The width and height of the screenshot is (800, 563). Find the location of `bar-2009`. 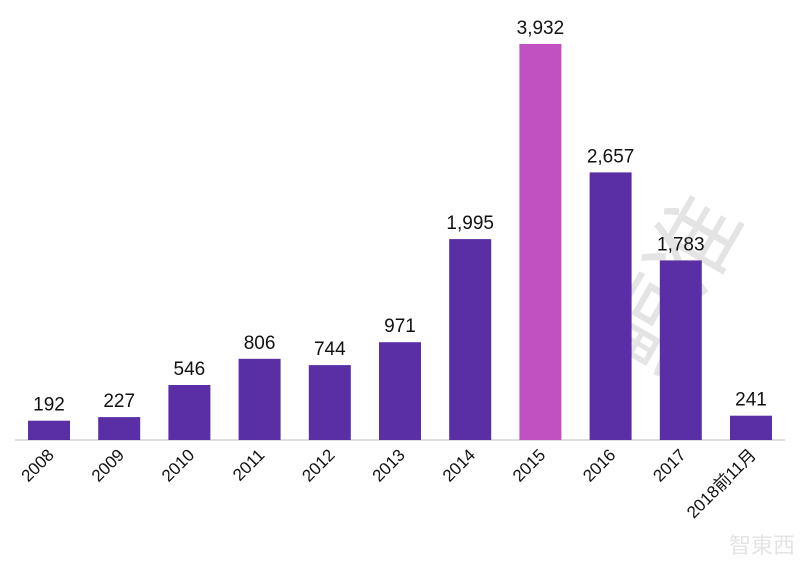

bar-2009 is located at coordinates (119, 428).